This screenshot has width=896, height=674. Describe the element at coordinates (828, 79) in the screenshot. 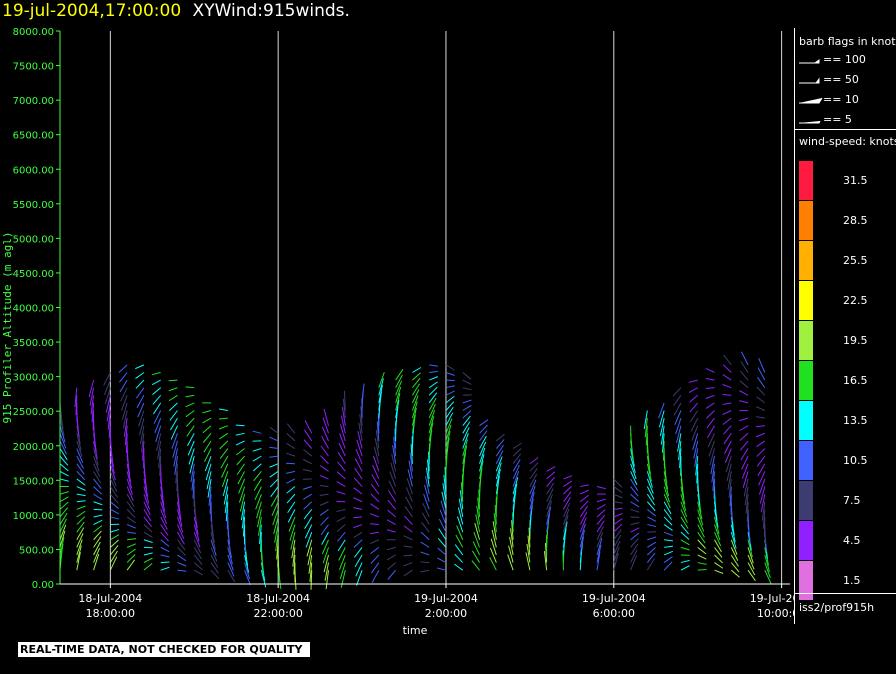

I see `barb-legend-item: == 50` at that location.